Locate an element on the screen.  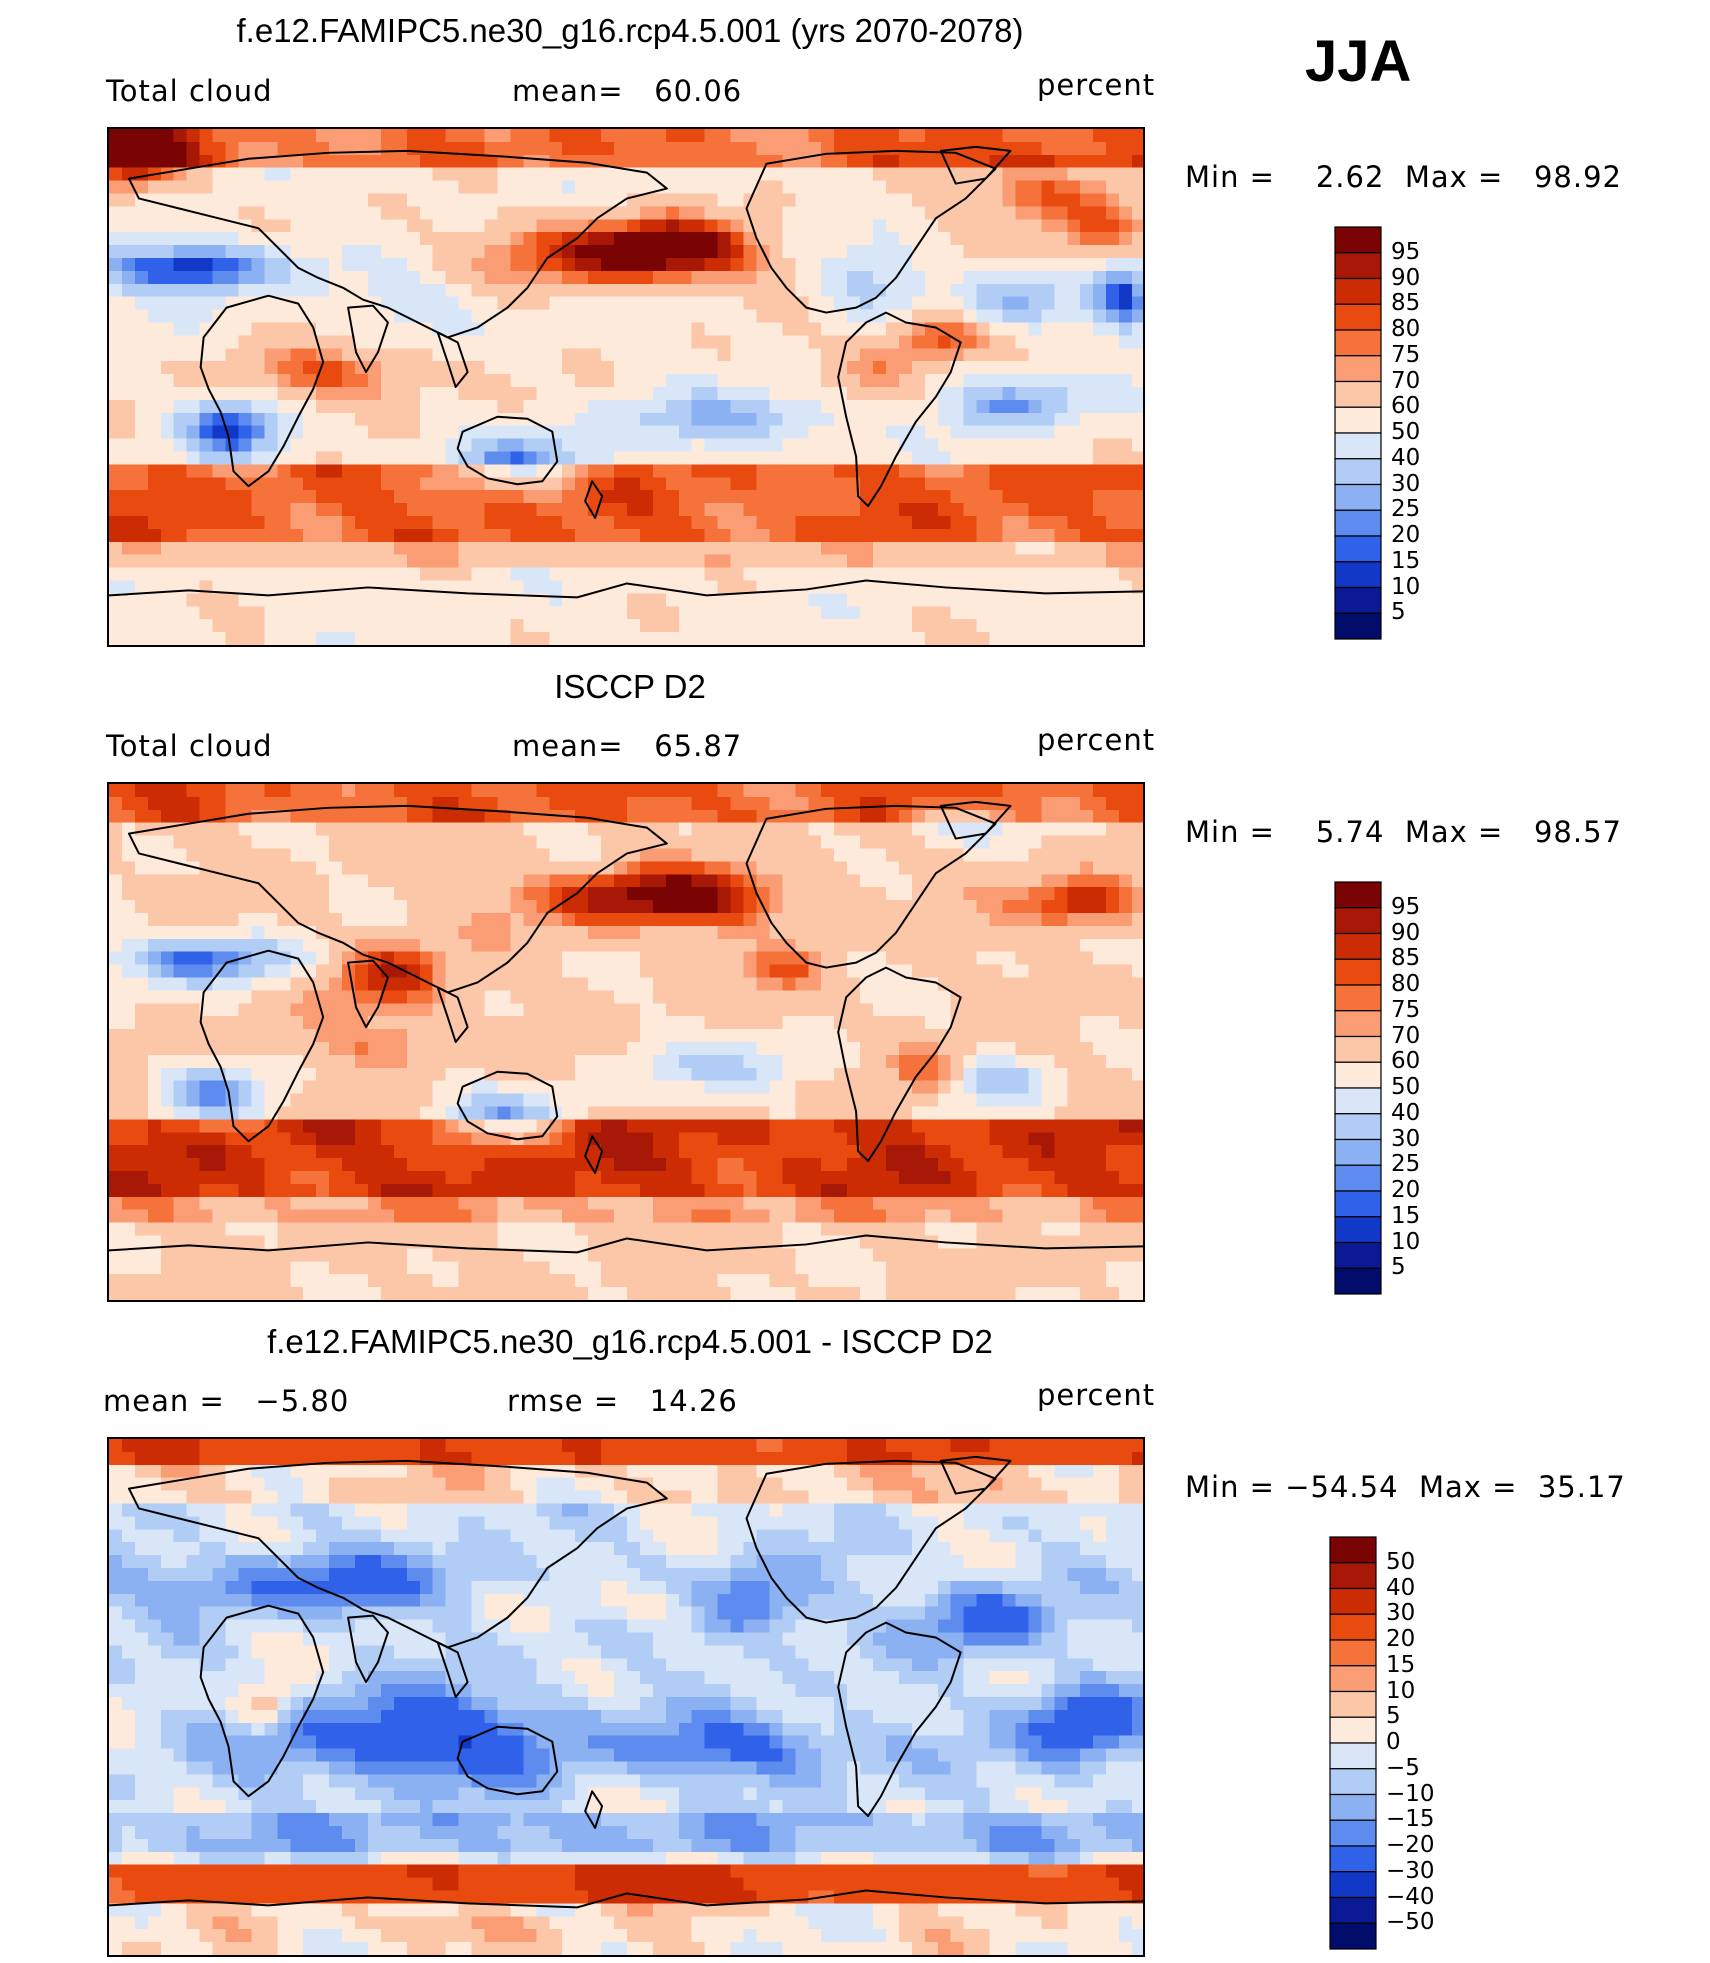
panel-2-minmax: Min = 5.74 Max = 98.57 is located at coordinates (1404, 832).